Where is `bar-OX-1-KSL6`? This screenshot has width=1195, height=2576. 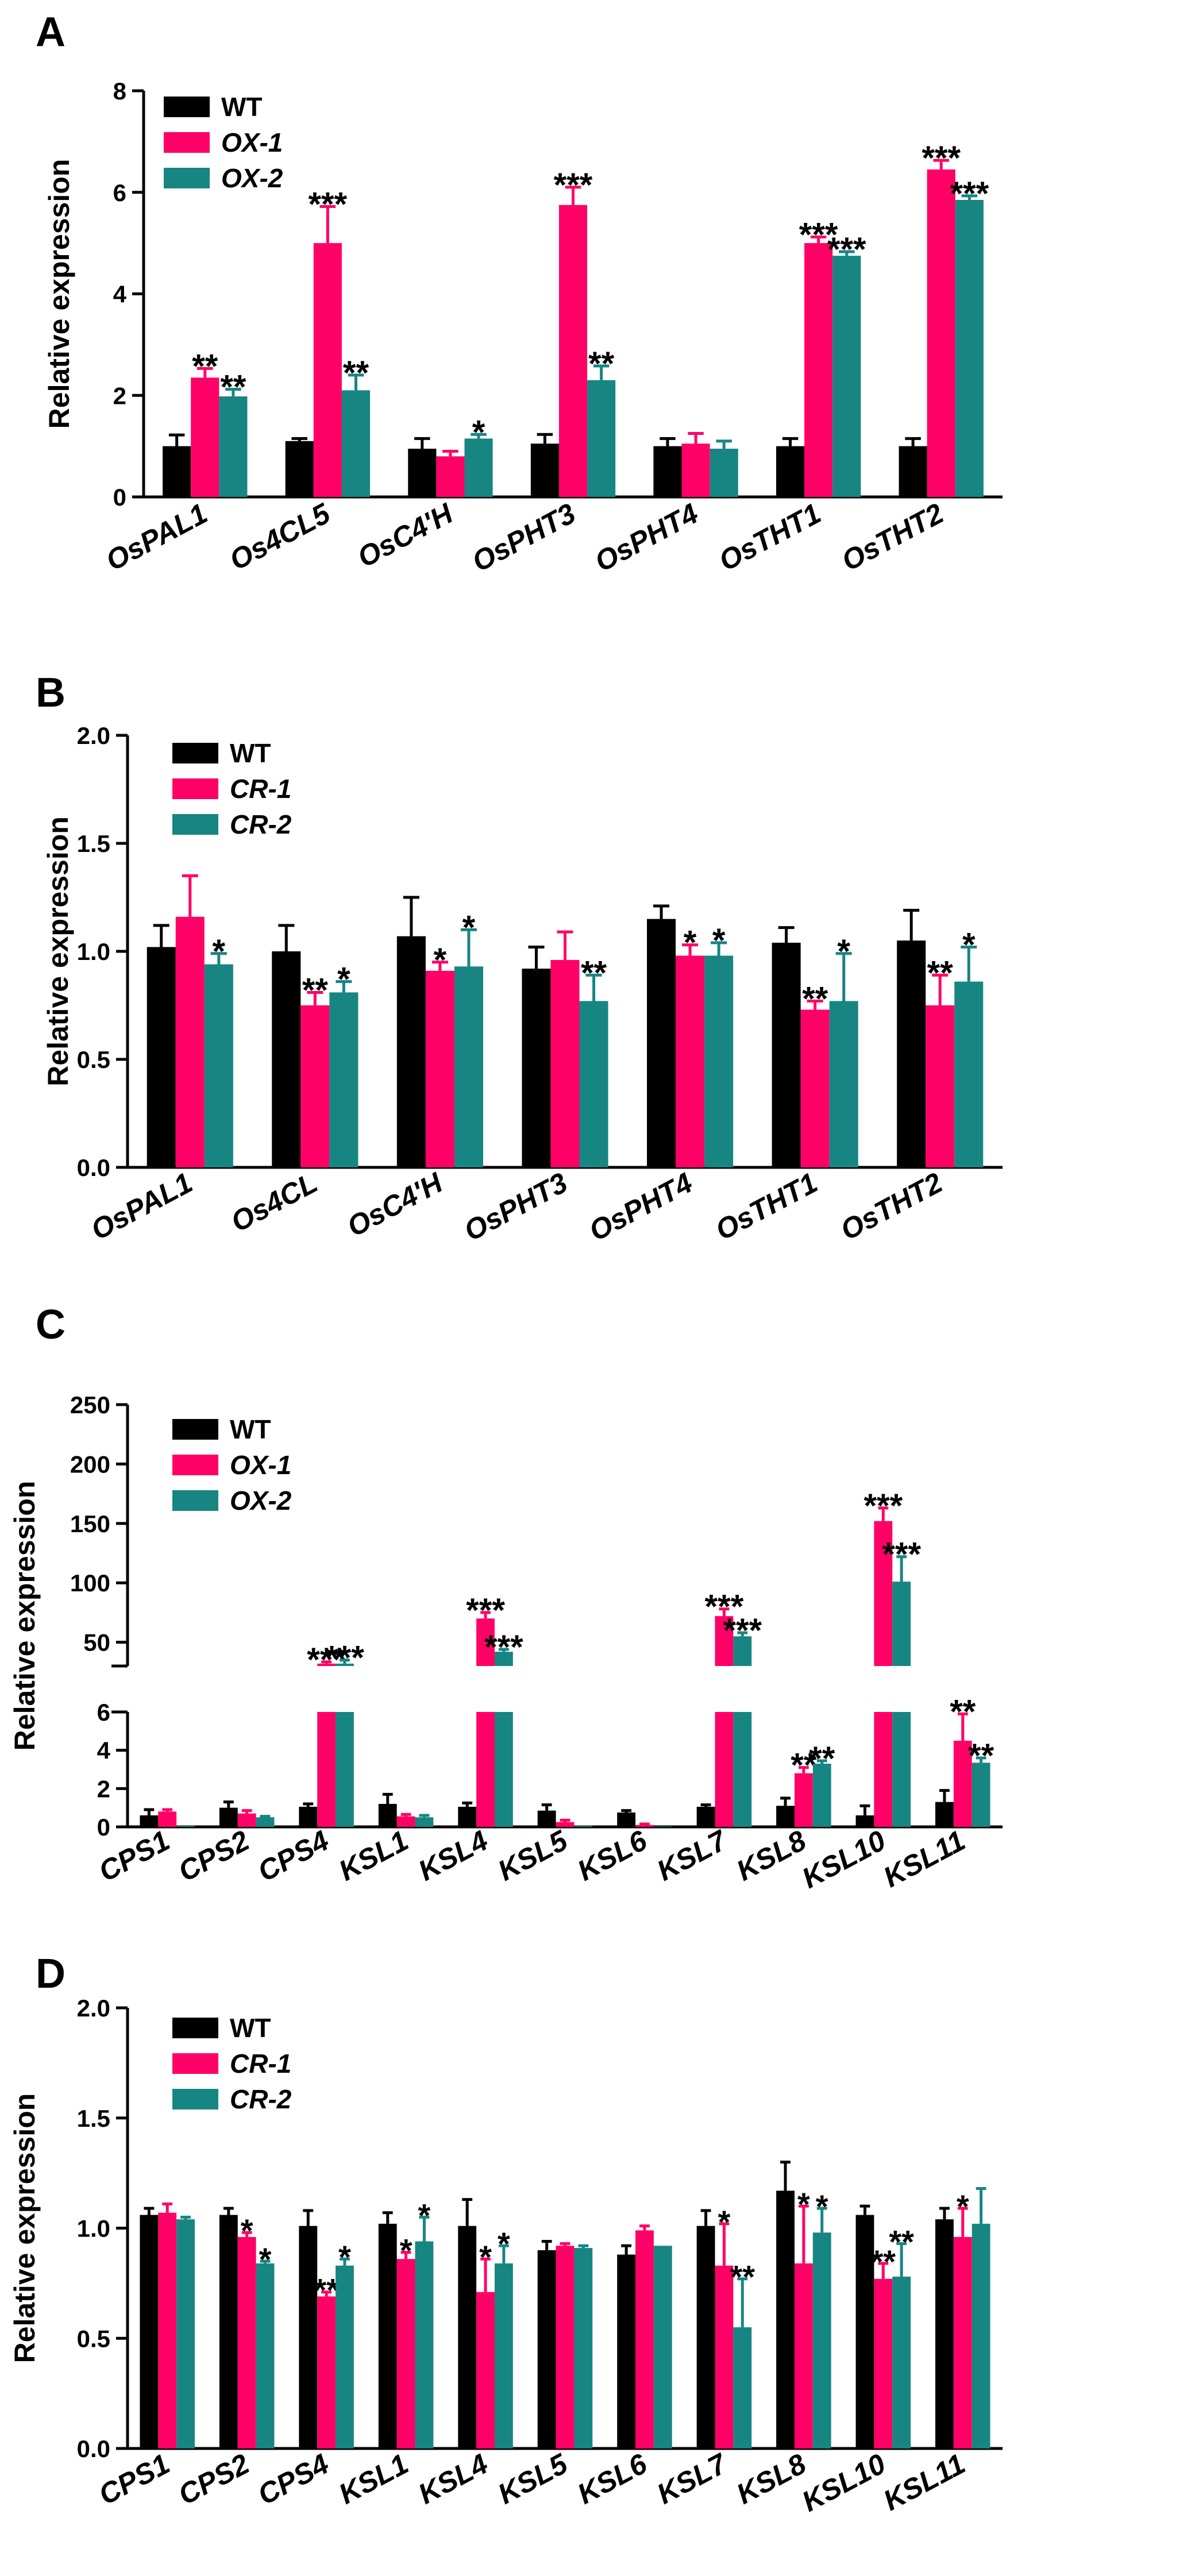
bar-OX-1-KSL6 is located at coordinates (644, 1826).